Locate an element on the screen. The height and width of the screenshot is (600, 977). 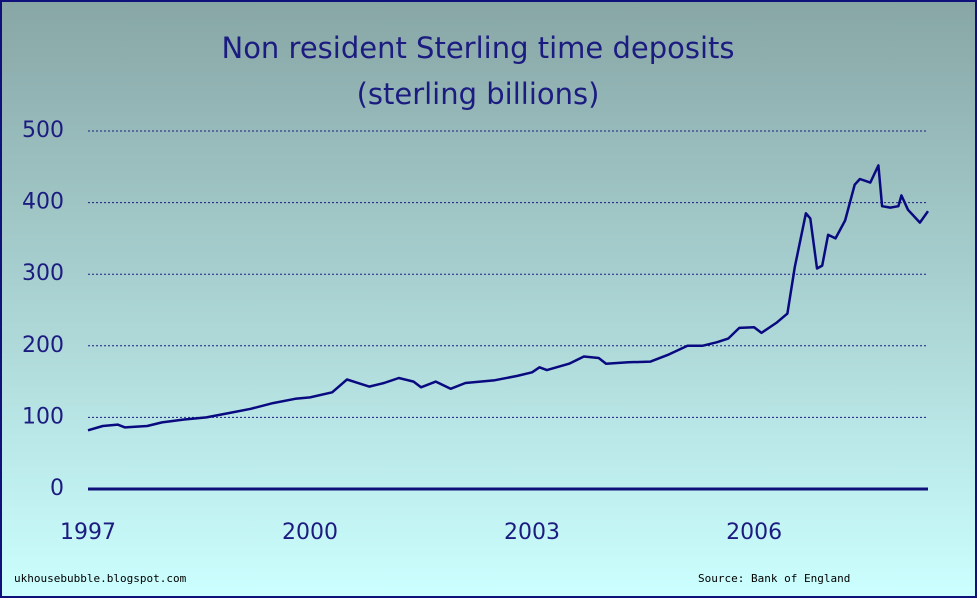
y-tick-label: 100 is located at coordinates (43, 416).